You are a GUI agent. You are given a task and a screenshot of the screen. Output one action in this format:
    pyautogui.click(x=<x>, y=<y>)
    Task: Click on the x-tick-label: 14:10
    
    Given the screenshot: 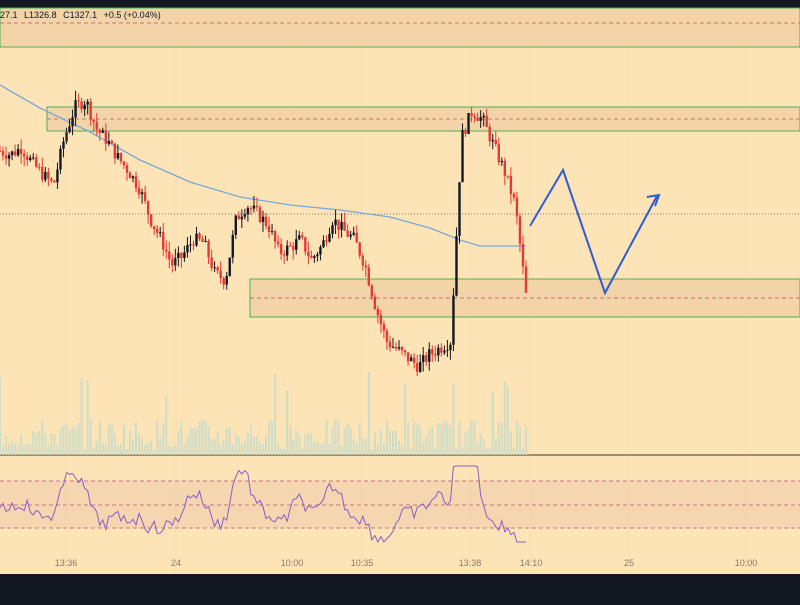 What is the action you would take?
    pyautogui.click(x=531, y=563)
    